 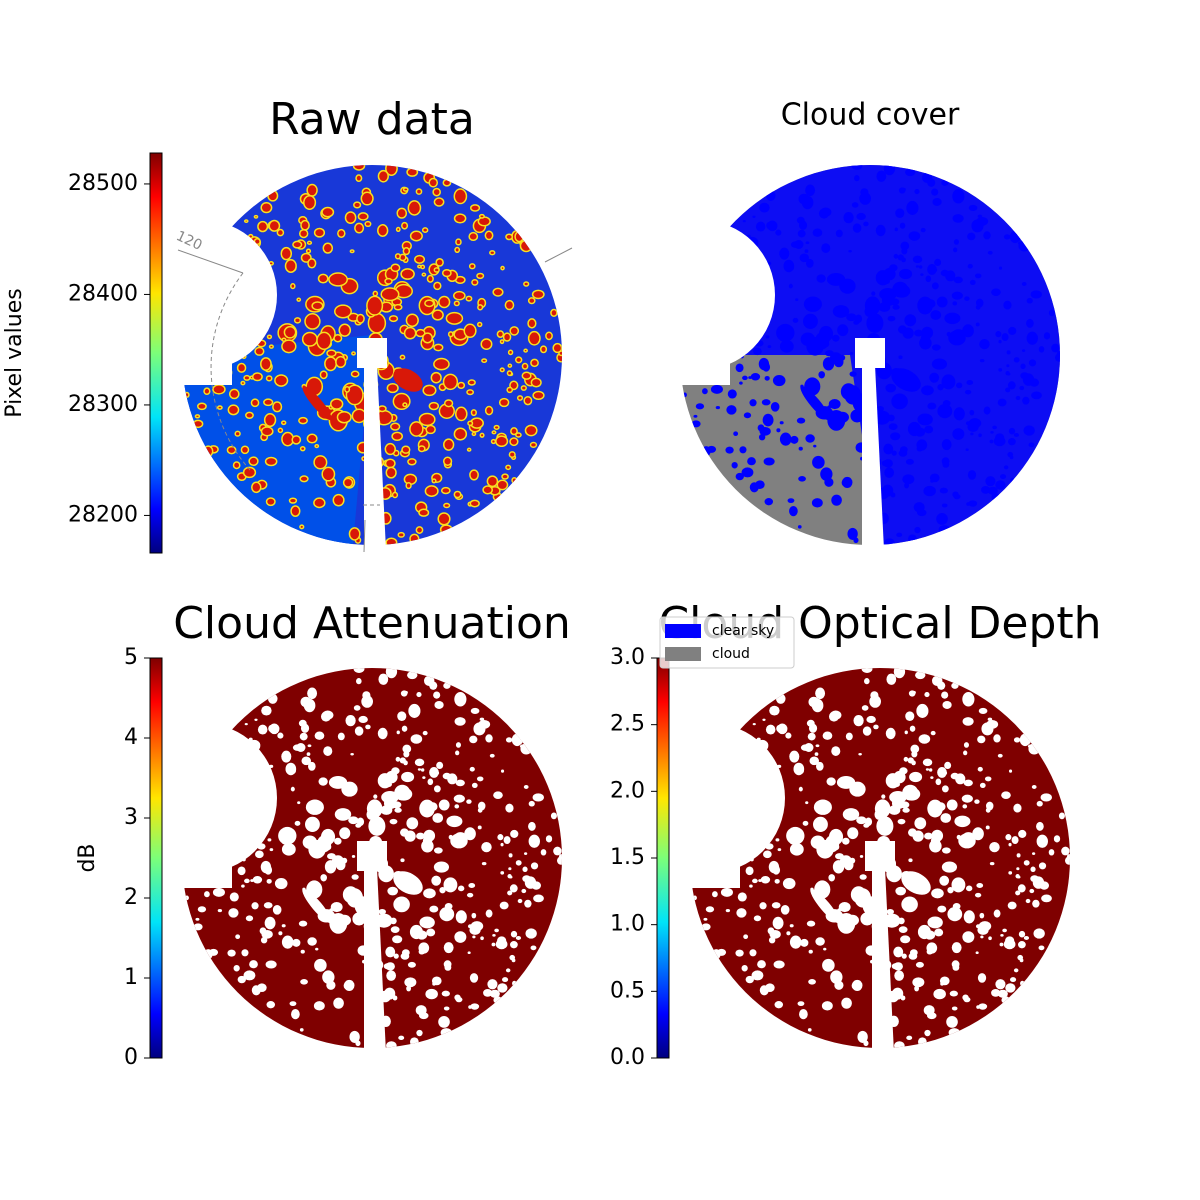 I want to click on legend-label: clear sky, so click(x=743, y=631).